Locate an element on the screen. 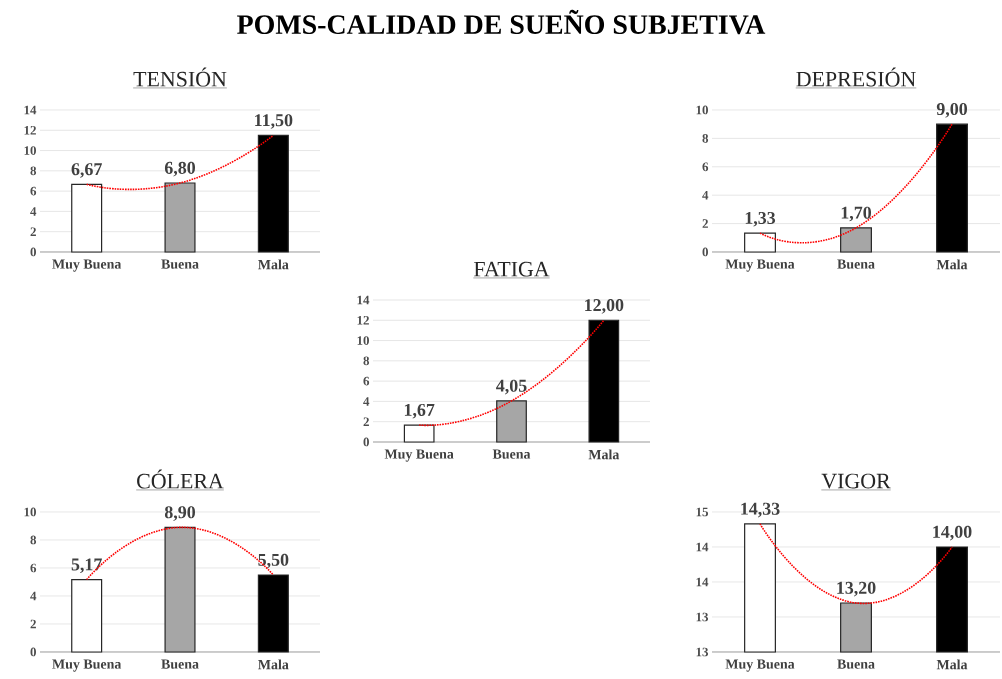  chart-title: VIGOR is located at coordinates (856, 481).